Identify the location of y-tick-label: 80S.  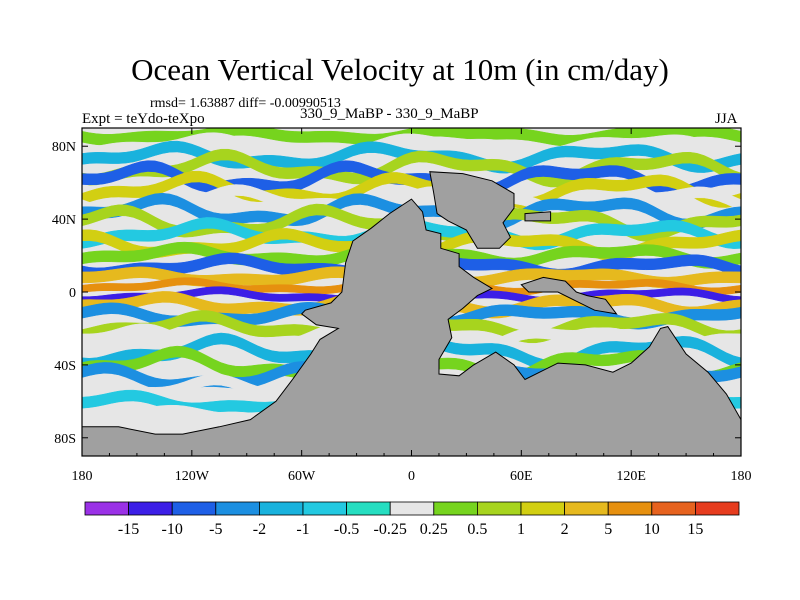
(65, 439).